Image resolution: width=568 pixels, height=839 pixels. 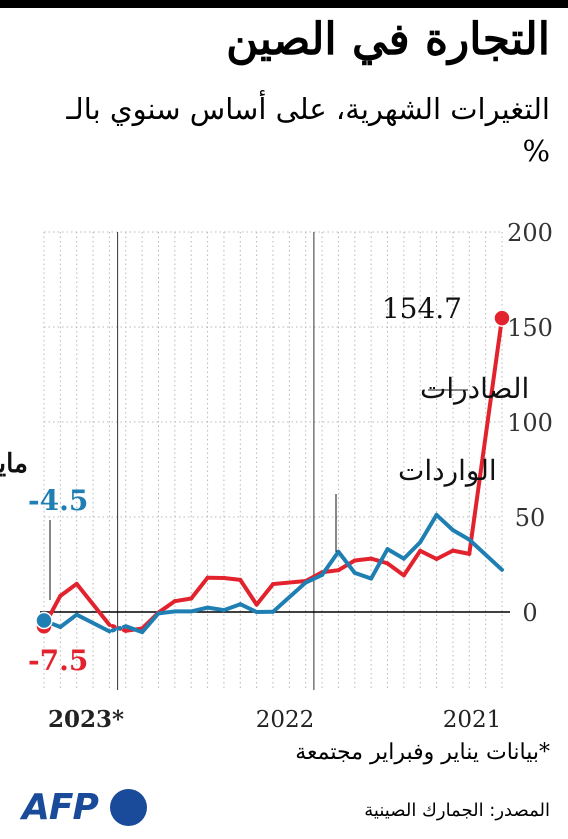 I want to click on y-tick-label: 100, so click(x=530, y=423).